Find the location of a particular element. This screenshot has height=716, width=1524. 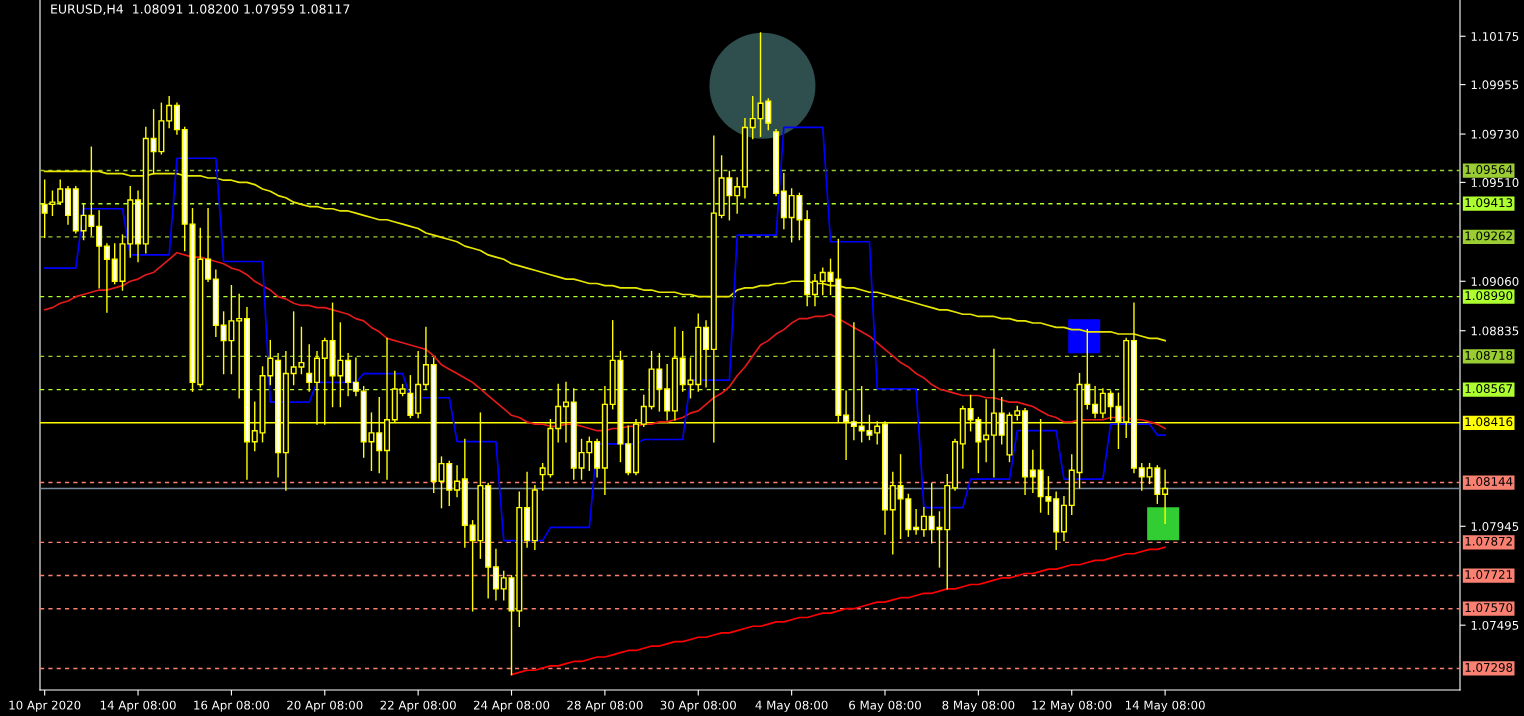

x-tick-label: 20 Apr 08:00 is located at coordinates (325, 706).